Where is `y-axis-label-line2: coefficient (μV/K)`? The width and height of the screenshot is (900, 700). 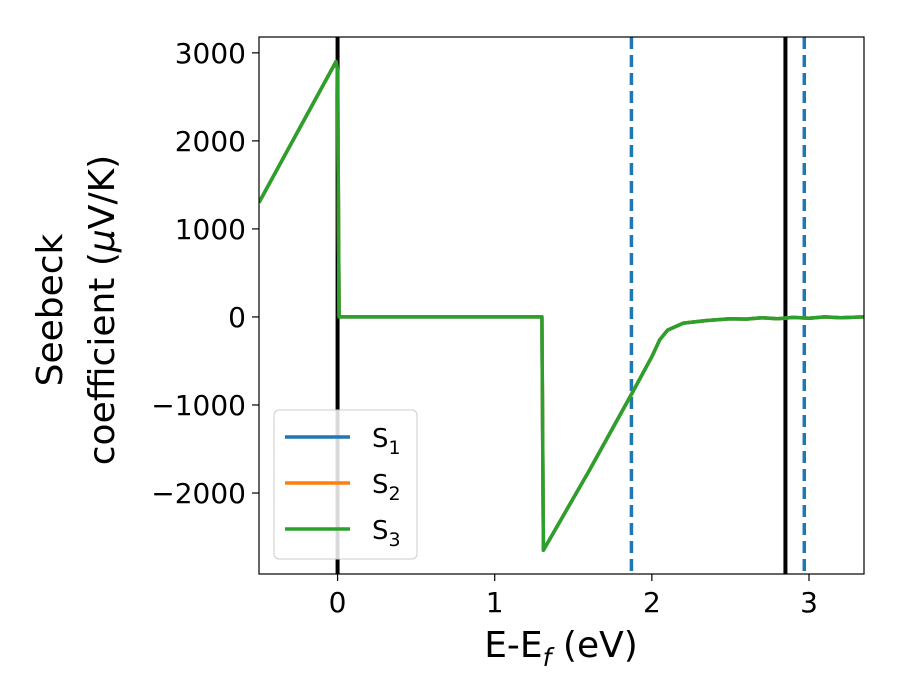 y-axis-label-line2: coefficient (μV/K) is located at coordinates (102, 310).